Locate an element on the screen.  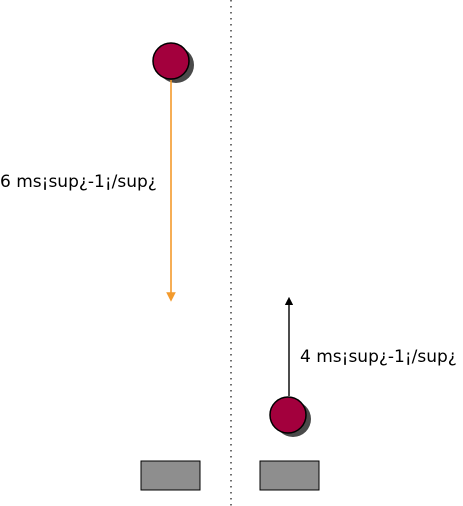
right-ball is located at coordinates (288, 415).